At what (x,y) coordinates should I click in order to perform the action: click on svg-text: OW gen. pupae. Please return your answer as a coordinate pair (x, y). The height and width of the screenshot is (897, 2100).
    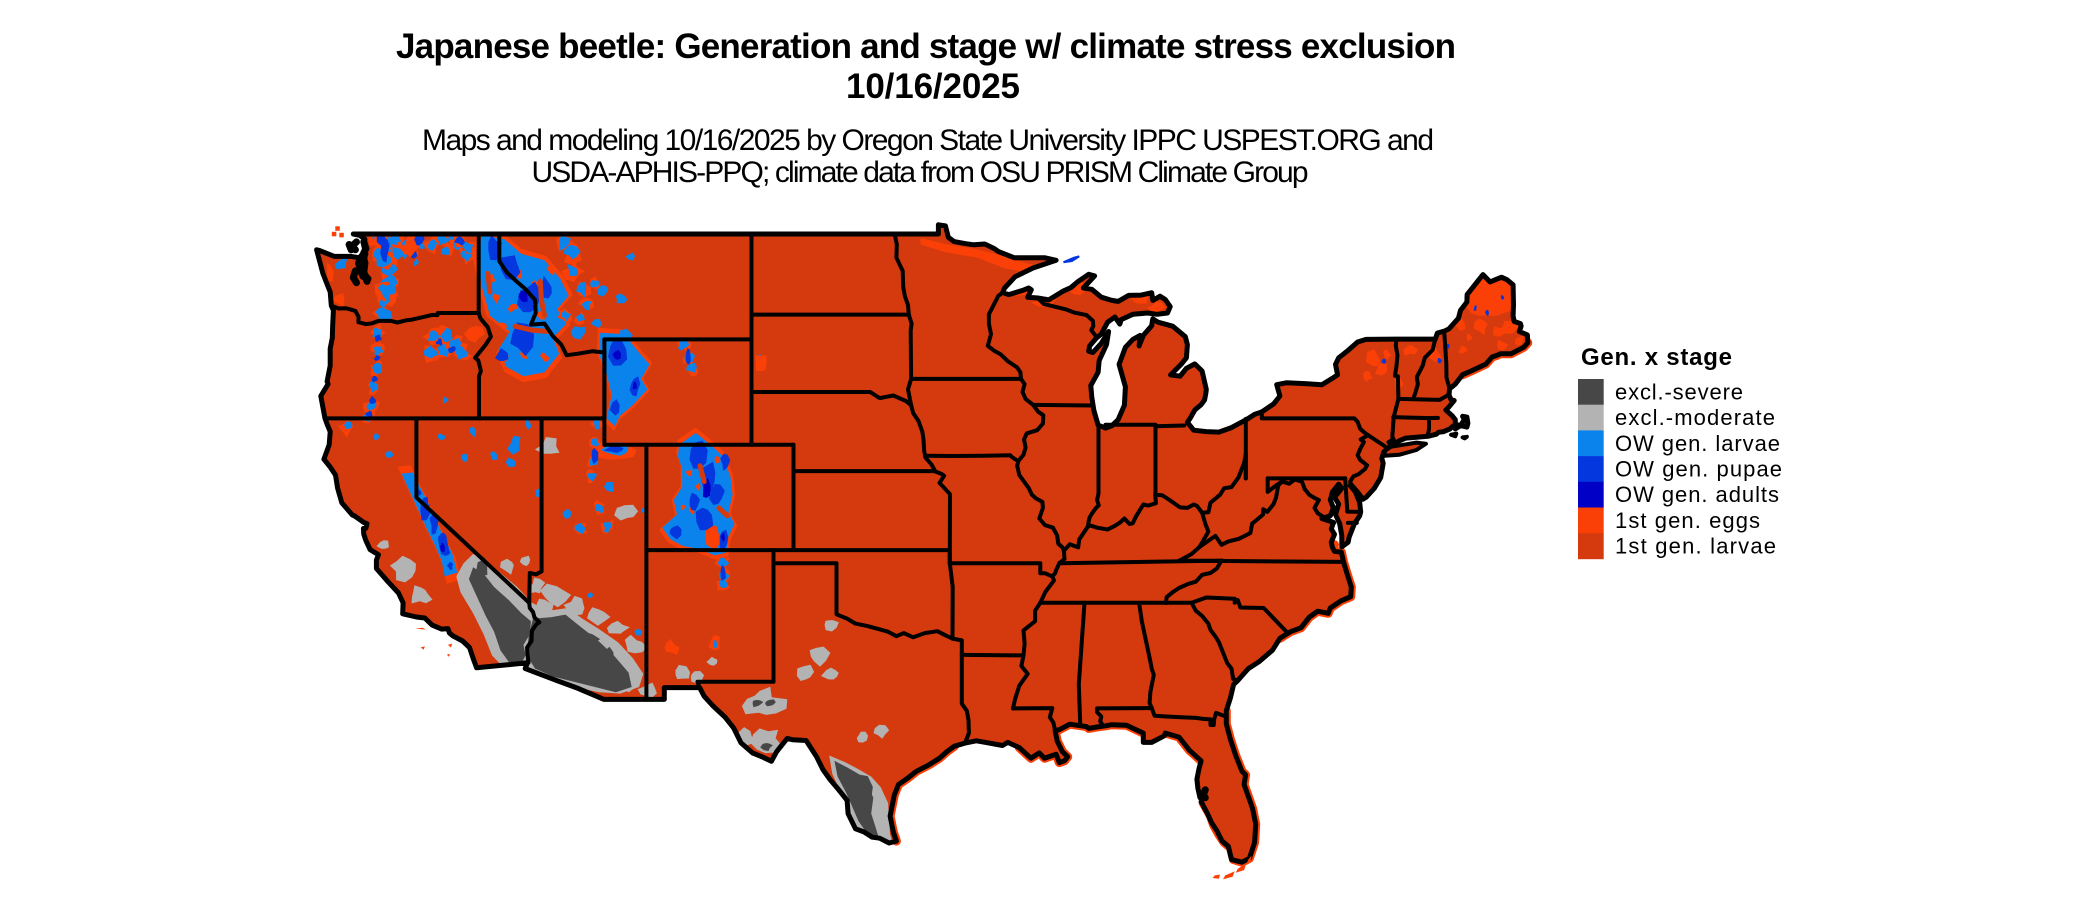
    Looking at the image, I should click on (1698, 469).